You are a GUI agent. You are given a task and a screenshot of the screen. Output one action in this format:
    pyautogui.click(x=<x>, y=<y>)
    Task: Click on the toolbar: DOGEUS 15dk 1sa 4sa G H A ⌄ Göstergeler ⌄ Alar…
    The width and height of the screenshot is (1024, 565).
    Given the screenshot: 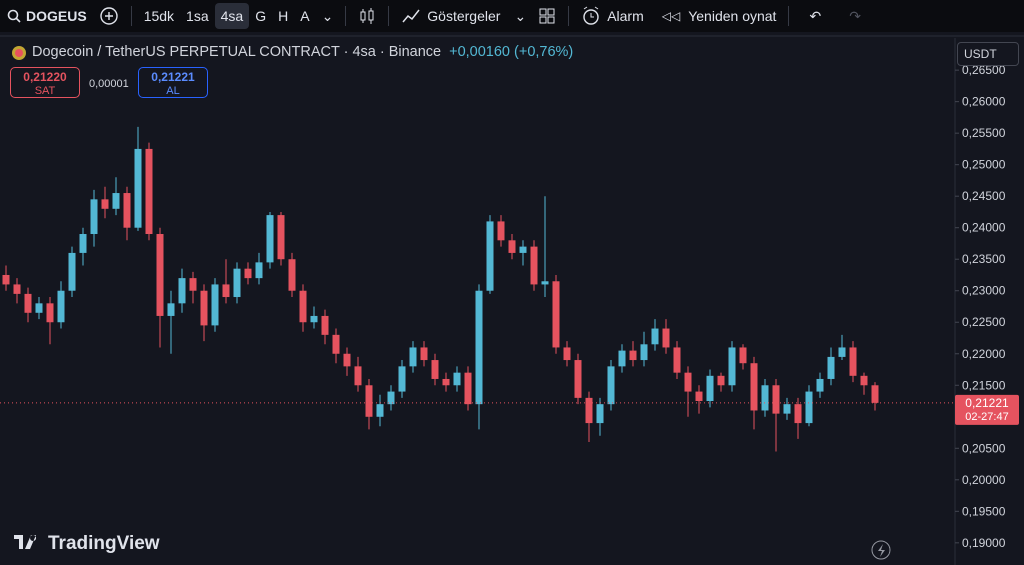 What is the action you would take?
    pyautogui.click(x=512, y=16)
    